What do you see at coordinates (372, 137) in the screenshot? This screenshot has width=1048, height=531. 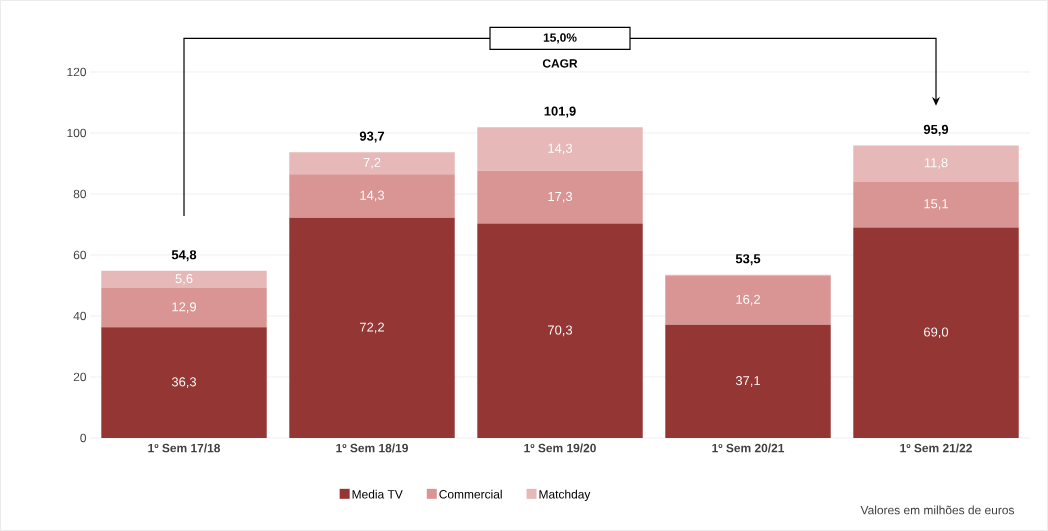 I see `total-label: 93,7` at bounding box center [372, 137].